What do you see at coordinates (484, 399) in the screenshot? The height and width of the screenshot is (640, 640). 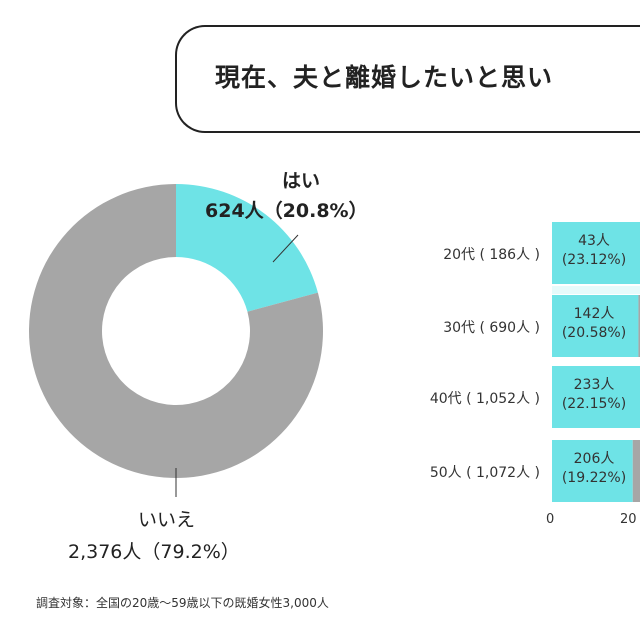 I see `row-label: 40代 ( 1,052人 )` at bounding box center [484, 399].